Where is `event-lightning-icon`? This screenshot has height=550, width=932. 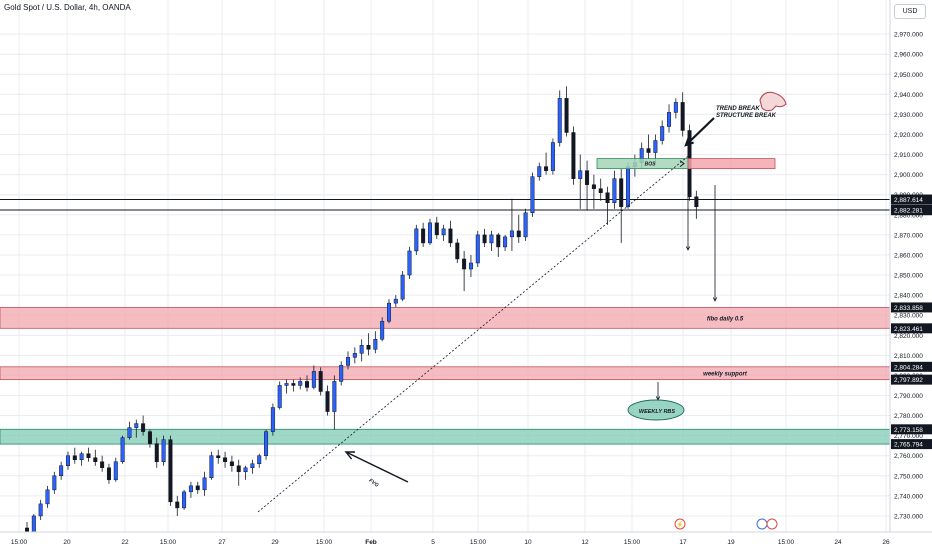 event-lightning-icon is located at coordinates (680, 524).